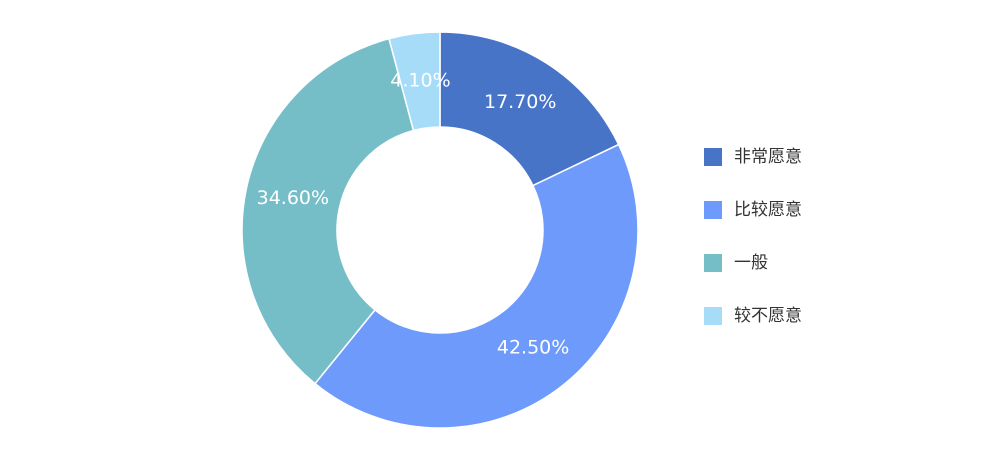 Image resolution: width=1000 pixels, height=458 pixels. Describe the element at coordinates (533, 348) in the screenshot. I see `value-label: 42.50%` at that location.